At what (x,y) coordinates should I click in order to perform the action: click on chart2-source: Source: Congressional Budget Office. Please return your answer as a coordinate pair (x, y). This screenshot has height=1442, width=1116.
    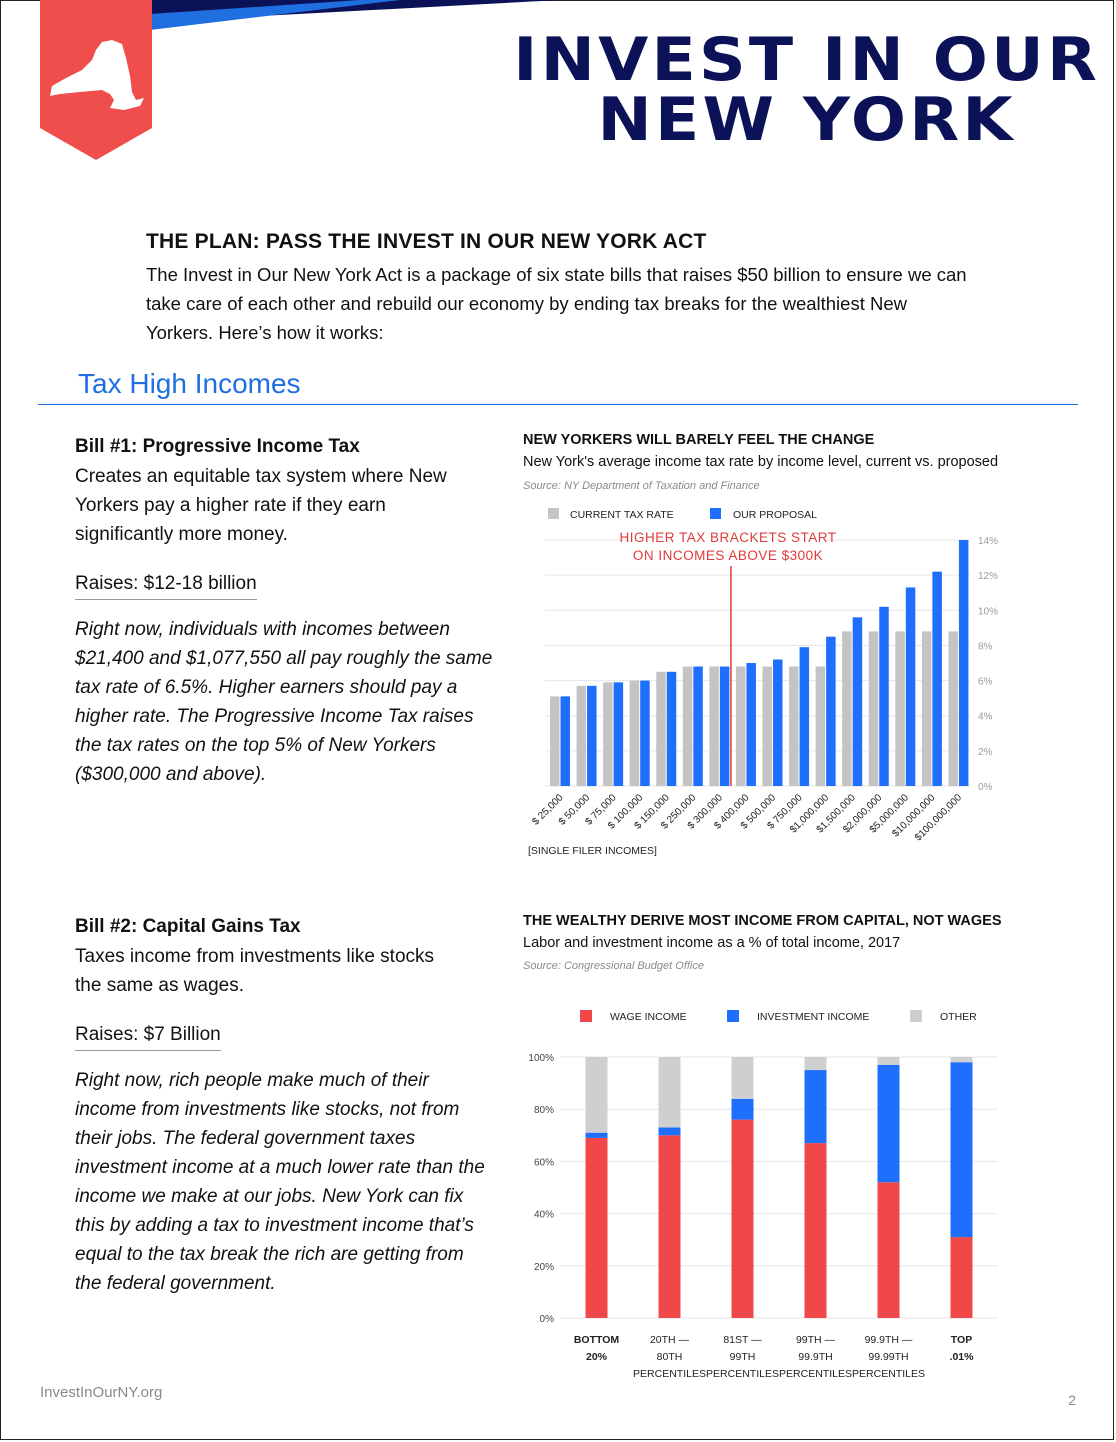
    Looking at the image, I should click on (613, 966).